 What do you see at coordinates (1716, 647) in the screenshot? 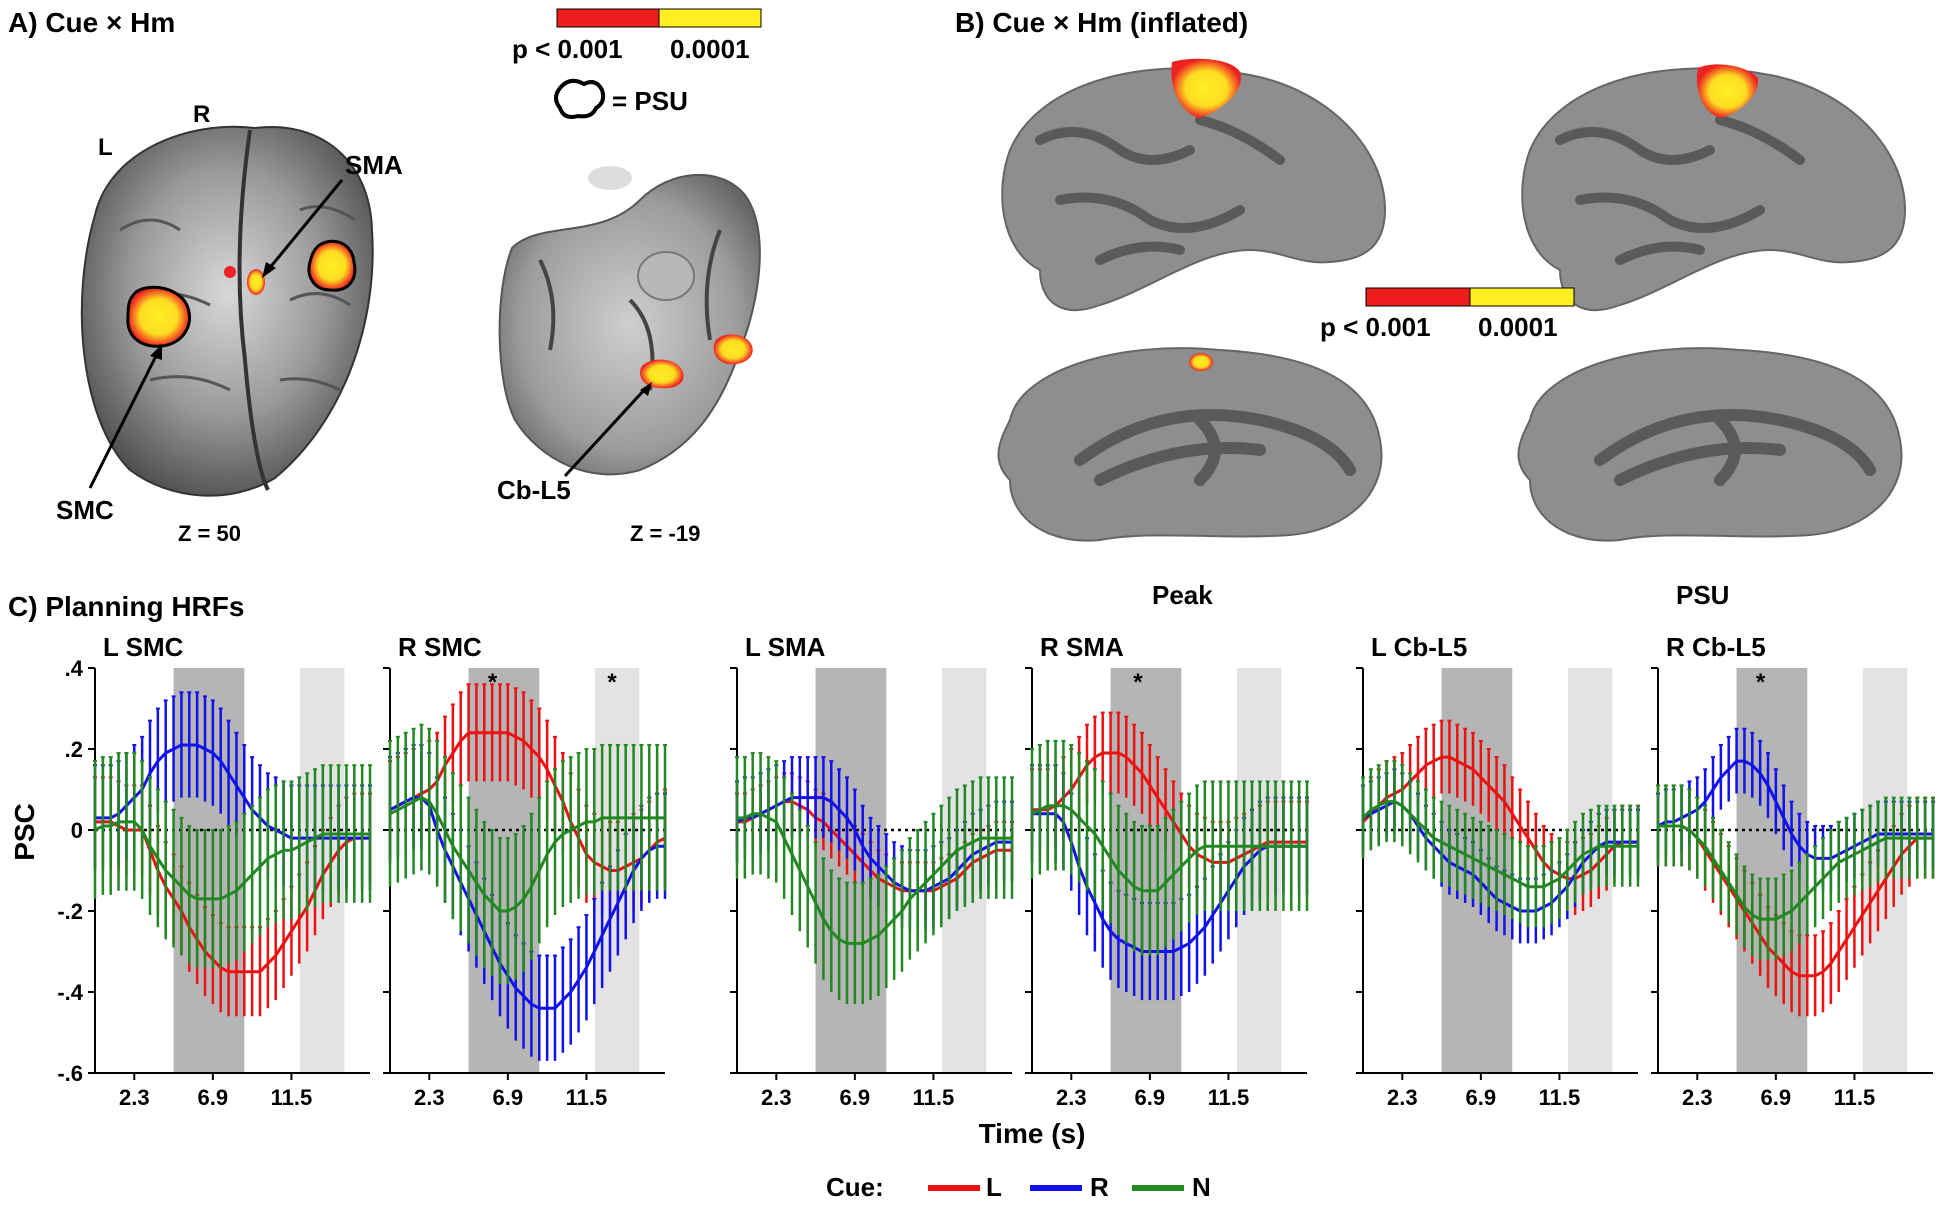
I see `subplot-title: R Cb-L5` at bounding box center [1716, 647].